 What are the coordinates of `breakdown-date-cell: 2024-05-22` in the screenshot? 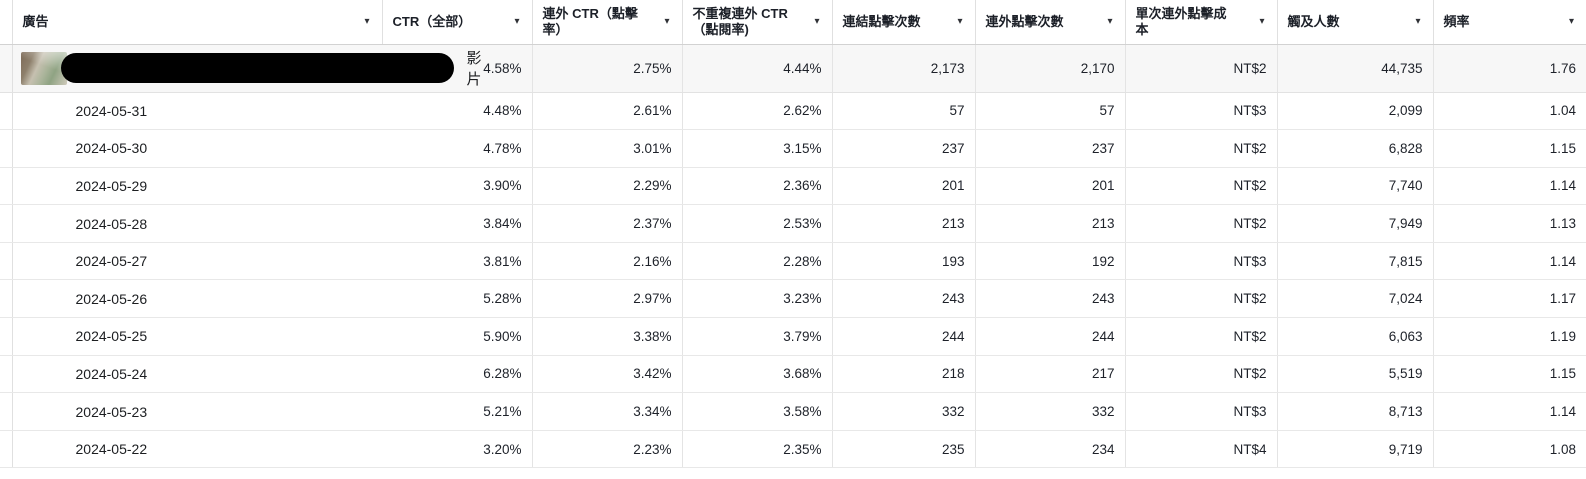 It's located at (197, 449).